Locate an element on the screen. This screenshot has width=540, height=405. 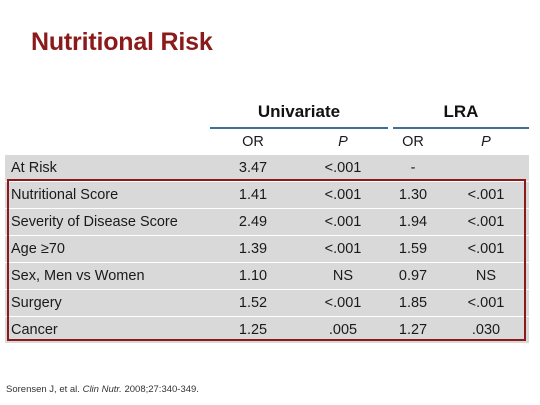
citation-authors: Sorensen J, et al. is located at coordinates (44, 389).